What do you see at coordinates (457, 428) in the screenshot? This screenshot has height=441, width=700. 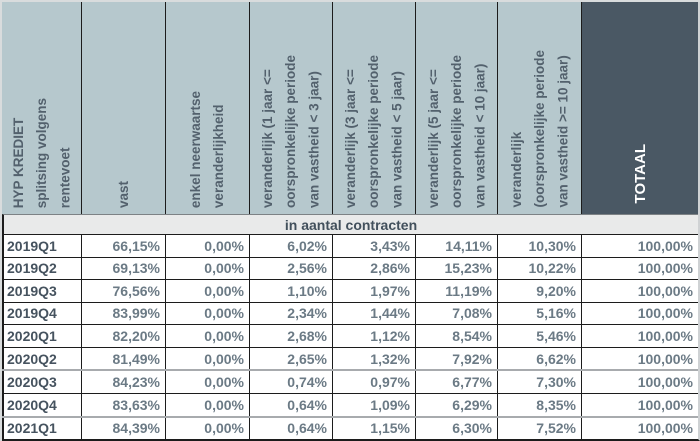 I see `cell-value: 6,30%` at bounding box center [457, 428].